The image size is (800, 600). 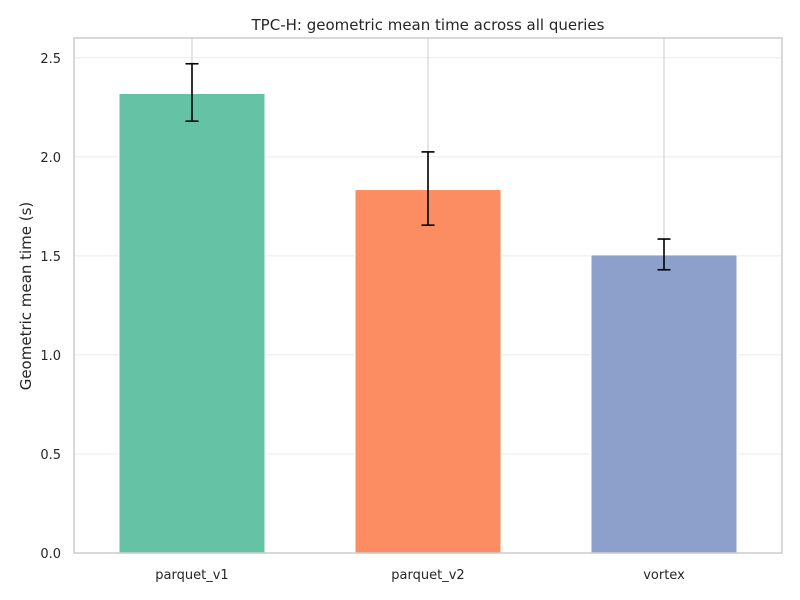 I want to click on bar-vortex, so click(x=664, y=404).